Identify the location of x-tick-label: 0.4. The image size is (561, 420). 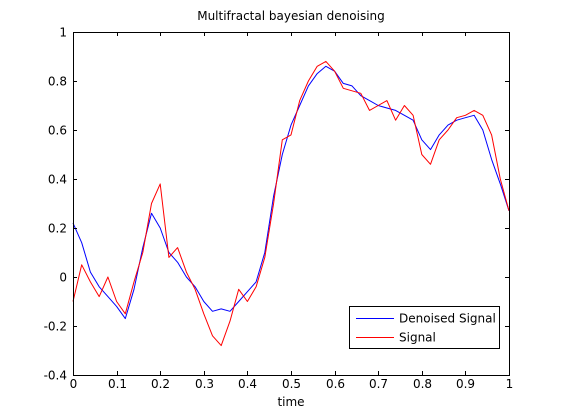
(247, 384).